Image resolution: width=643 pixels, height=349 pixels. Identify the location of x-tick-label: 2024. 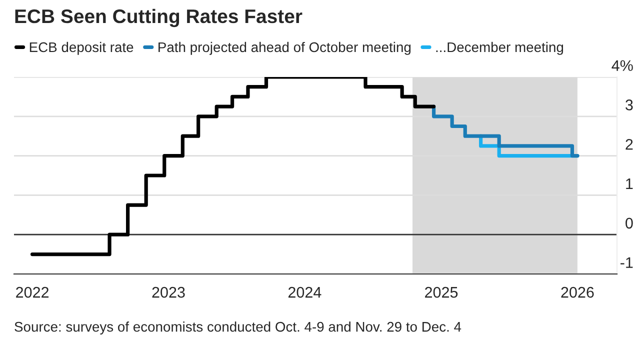
(305, 292).